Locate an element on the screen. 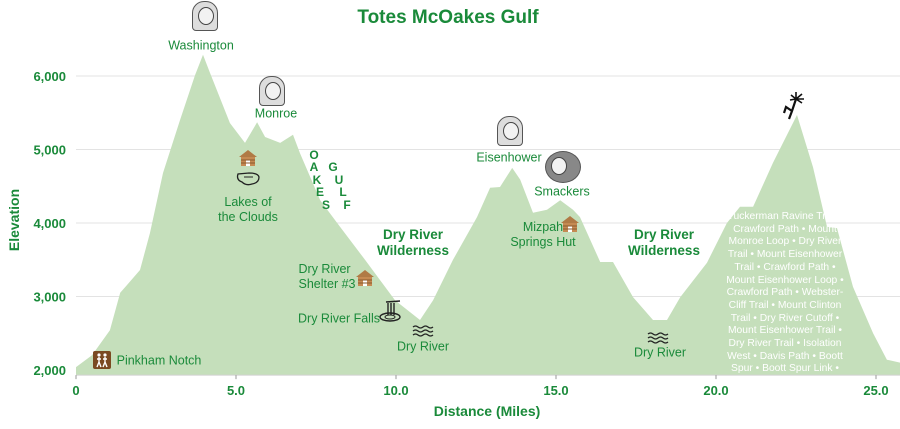 This screenshot has width=900, height=429. palm-tree-figure-icon is located at coordinates (793, 106).